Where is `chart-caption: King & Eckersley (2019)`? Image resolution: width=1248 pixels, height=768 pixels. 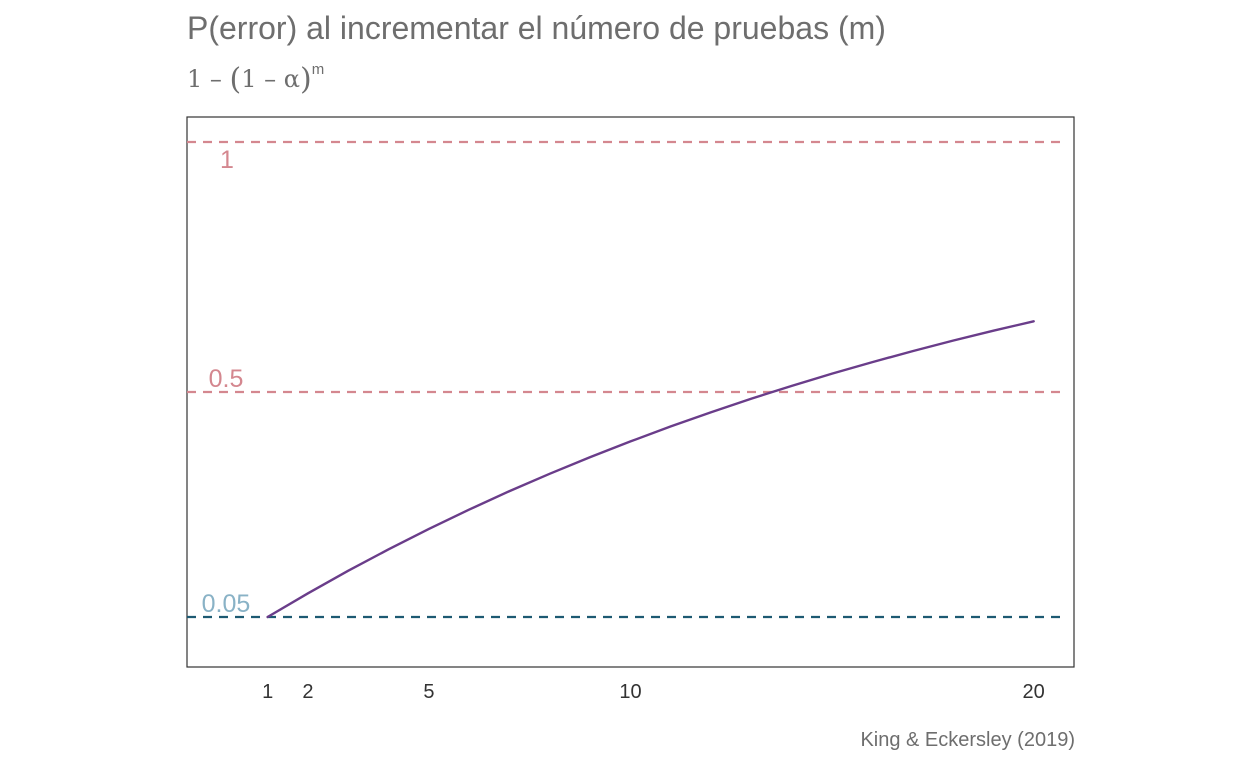 chart-caption: King & Eckersley (2019) is located at coordinates (967, 740).